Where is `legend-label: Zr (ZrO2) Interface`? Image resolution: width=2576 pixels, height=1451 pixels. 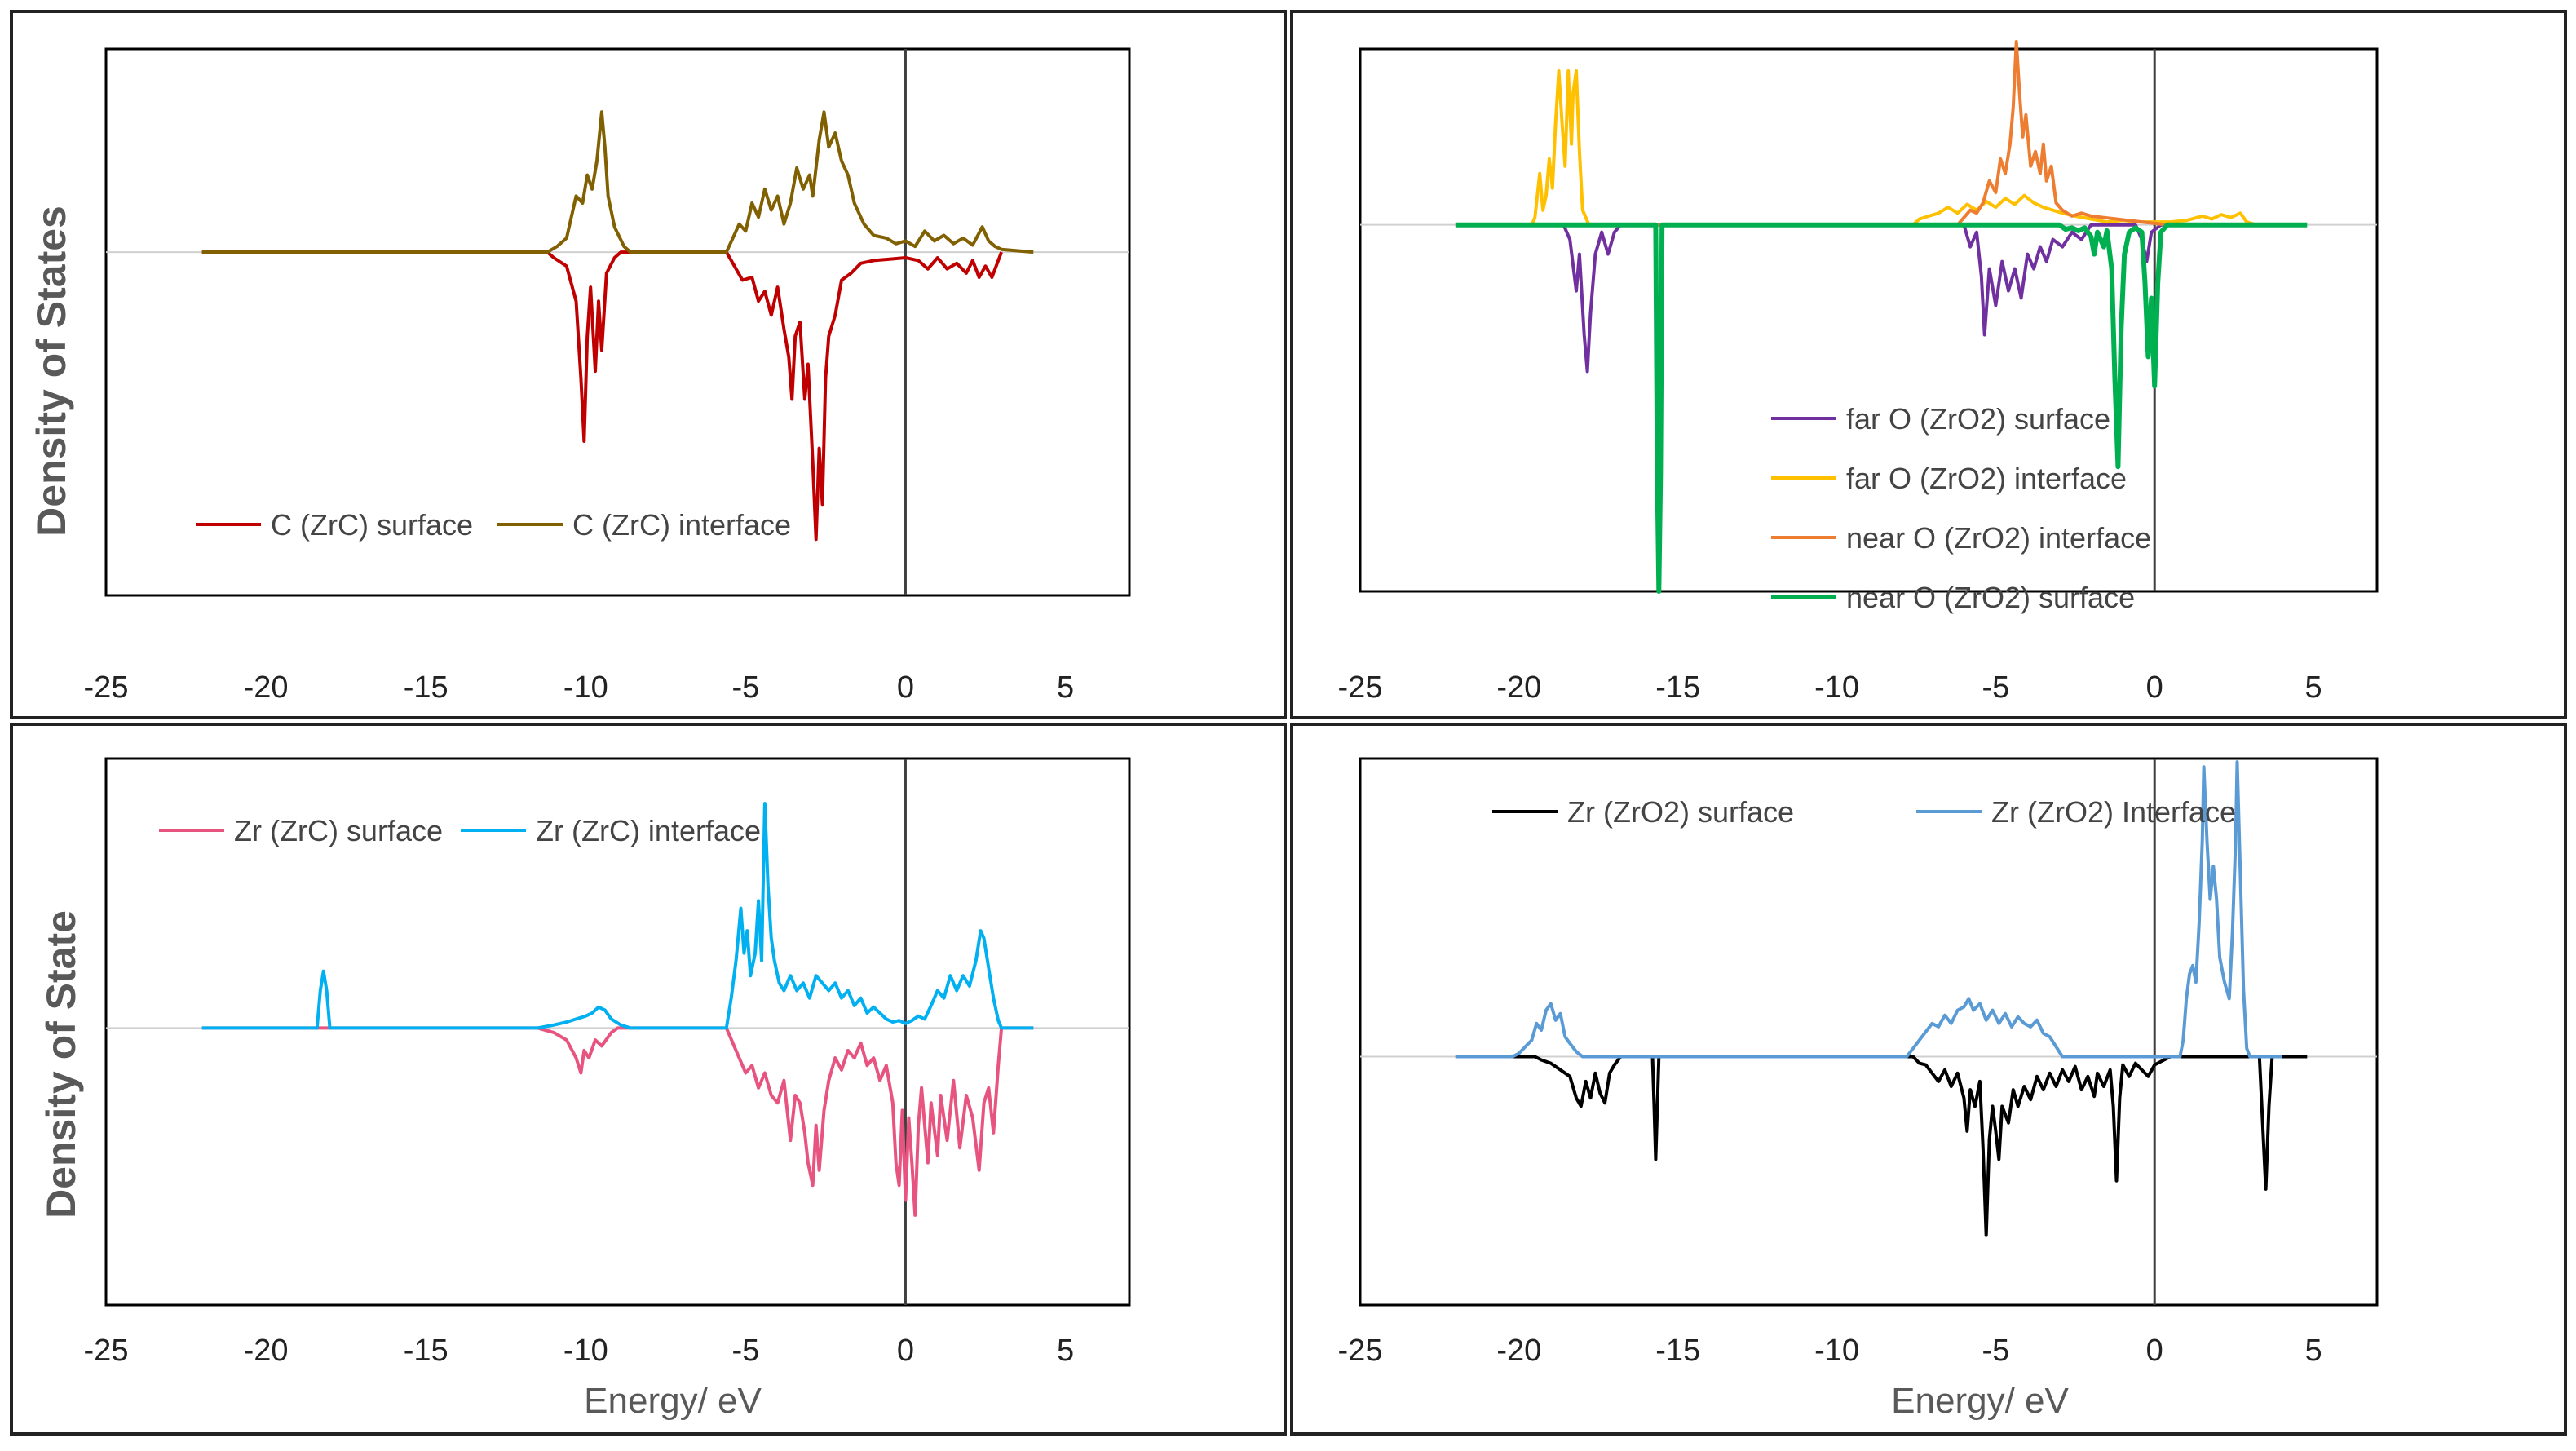
legend-label: Zr (ZrO2) Interface is located at coordinates (2113, 812).